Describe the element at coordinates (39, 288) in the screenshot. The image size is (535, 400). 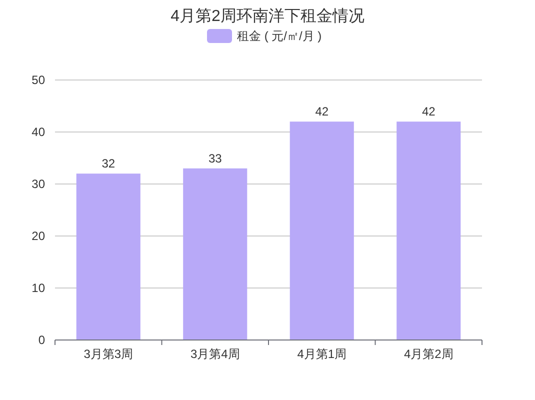
I see `y-tick-label: 10` at that location.